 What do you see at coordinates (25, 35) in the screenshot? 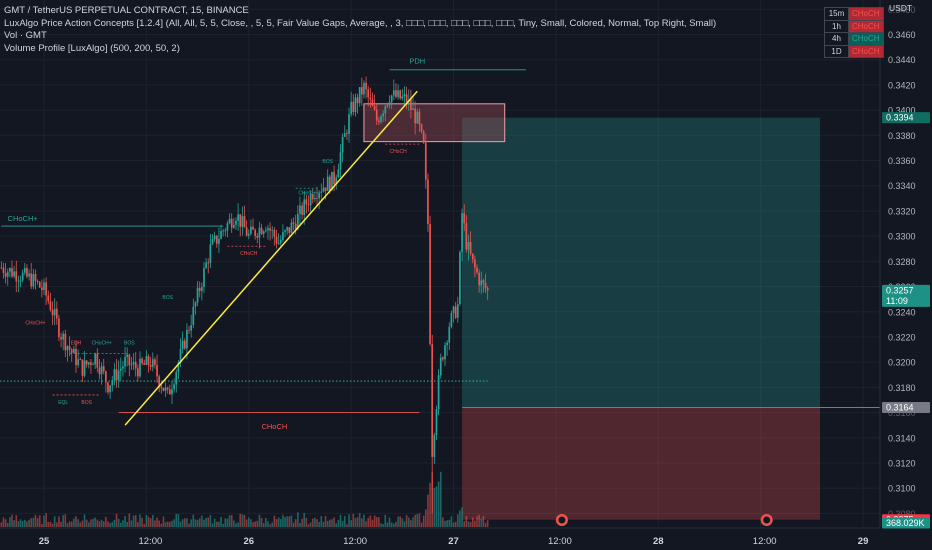
I see `indicator-volume: Vol · GMT` at bounding box center [25, 35].